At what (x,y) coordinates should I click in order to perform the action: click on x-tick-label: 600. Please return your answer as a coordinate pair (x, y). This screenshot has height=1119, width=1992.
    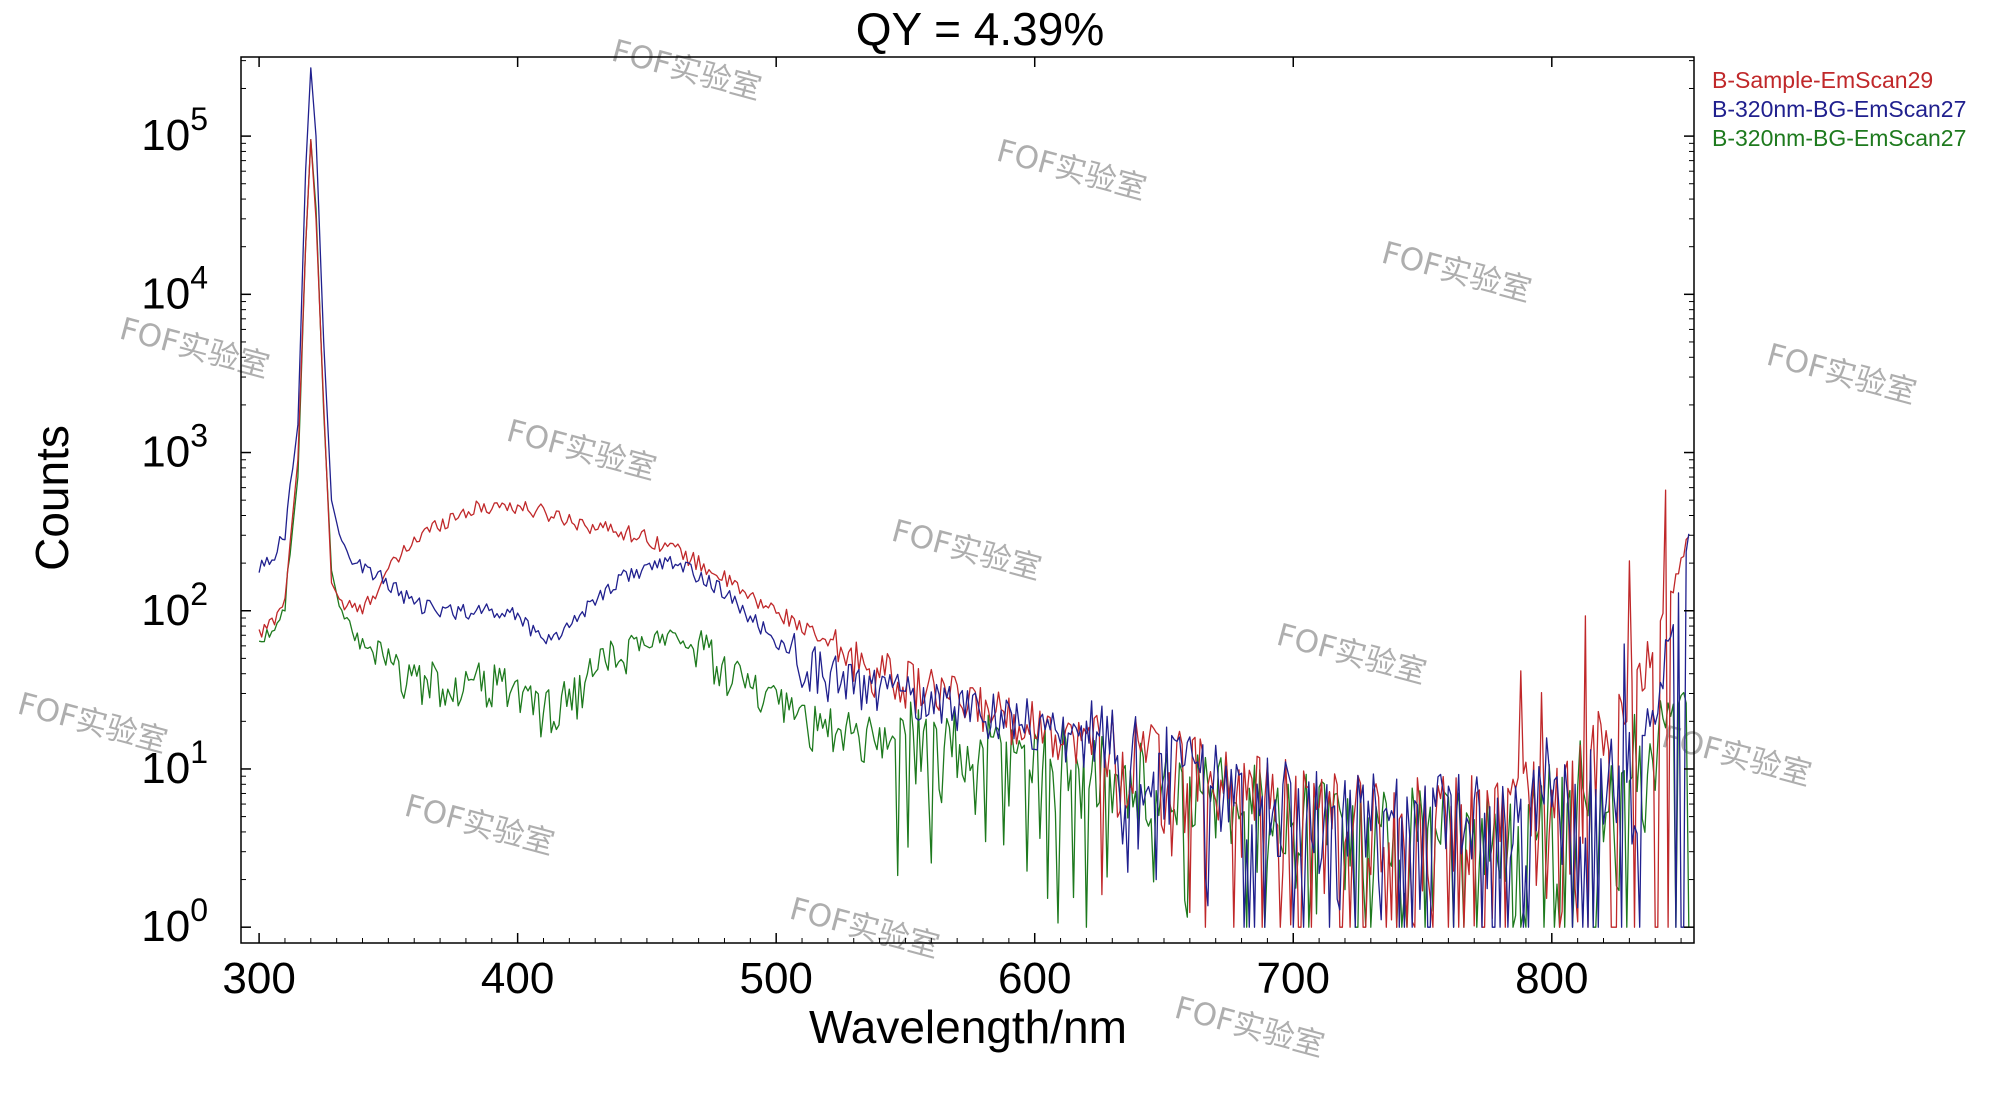
    Looking at the image, I should click on (1034, 978).